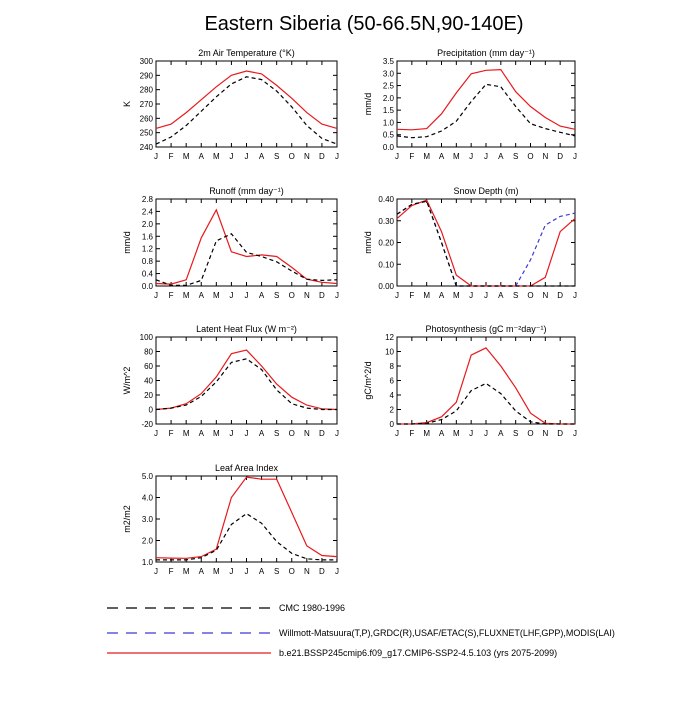 The image size is (700, 705). I want to click on series-line-obs2, so click(486, 243).